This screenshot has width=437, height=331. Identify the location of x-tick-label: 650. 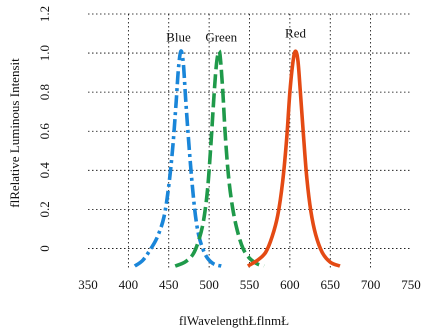
(331, 284).